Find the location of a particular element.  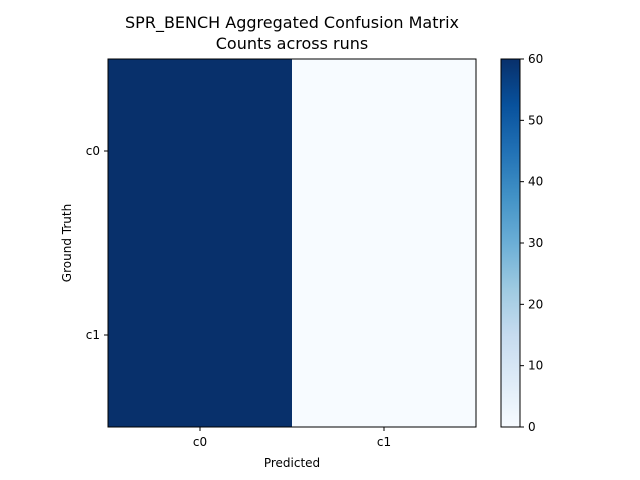

colorbar-tick-label: 10 is located at coordinates (535, 366).